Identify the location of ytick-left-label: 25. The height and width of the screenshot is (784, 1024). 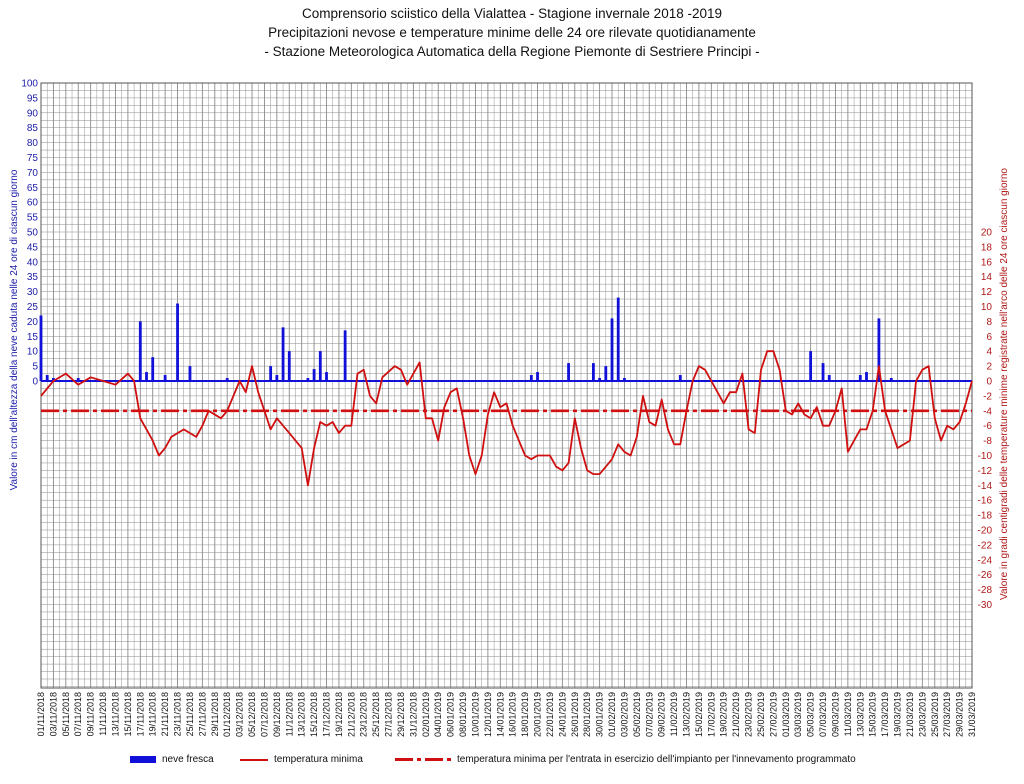
(33, 307).